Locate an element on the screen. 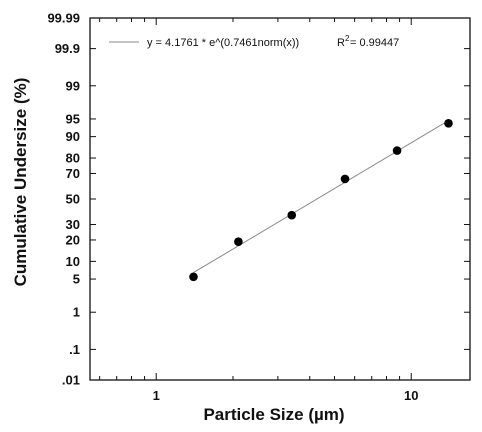  y-tick-label: 10 is located at coordinates (73, 261).